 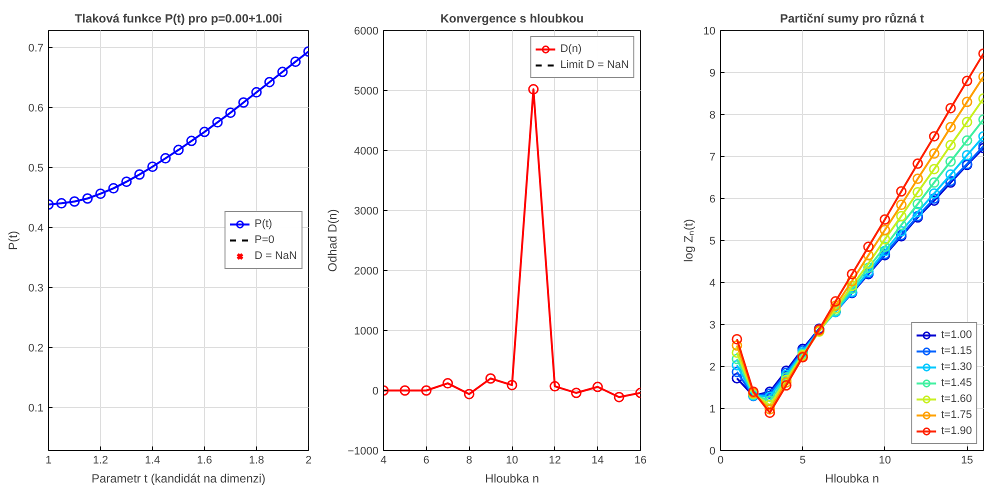 I want to click on y-axis-title: Odhad D(n), so click(x=333, y=240).